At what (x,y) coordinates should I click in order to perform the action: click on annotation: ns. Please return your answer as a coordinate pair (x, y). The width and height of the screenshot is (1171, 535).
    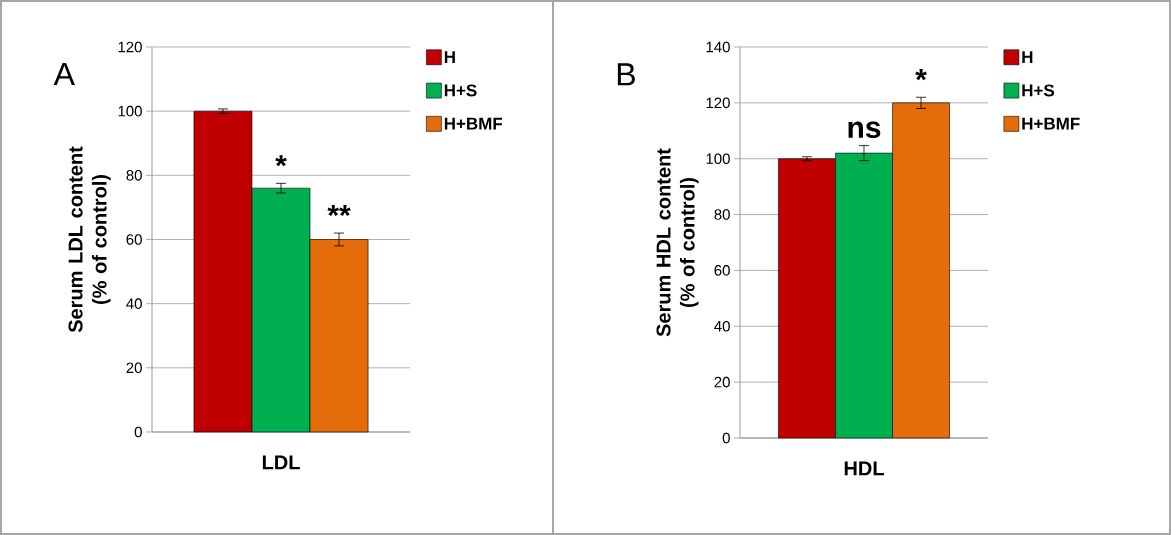
    Looking at the image, I should click on (864, 130).